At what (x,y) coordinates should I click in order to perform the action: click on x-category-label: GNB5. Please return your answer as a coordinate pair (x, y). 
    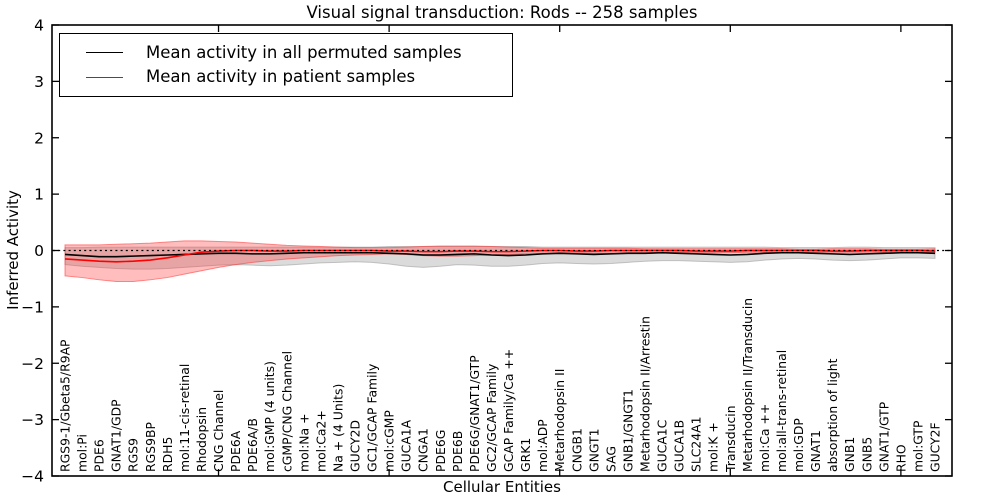
    Looking at the image, I should click on (866, 454).